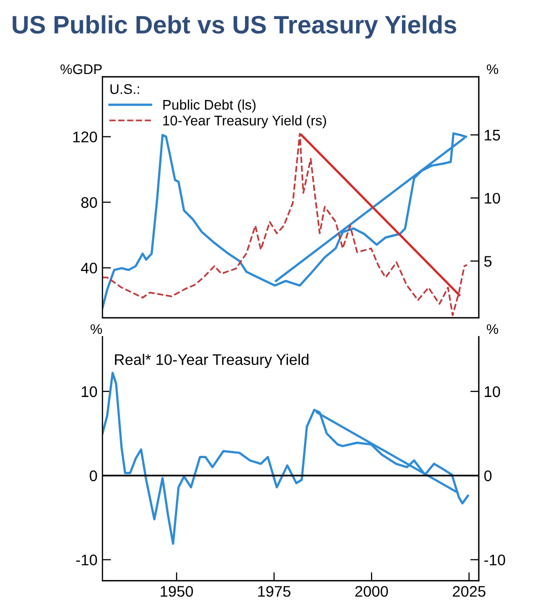  Describe the element at coordinates (234, 27) in the screenshot. I see `chart-title: US Public Debt vs US Treasury Yields` at that location.